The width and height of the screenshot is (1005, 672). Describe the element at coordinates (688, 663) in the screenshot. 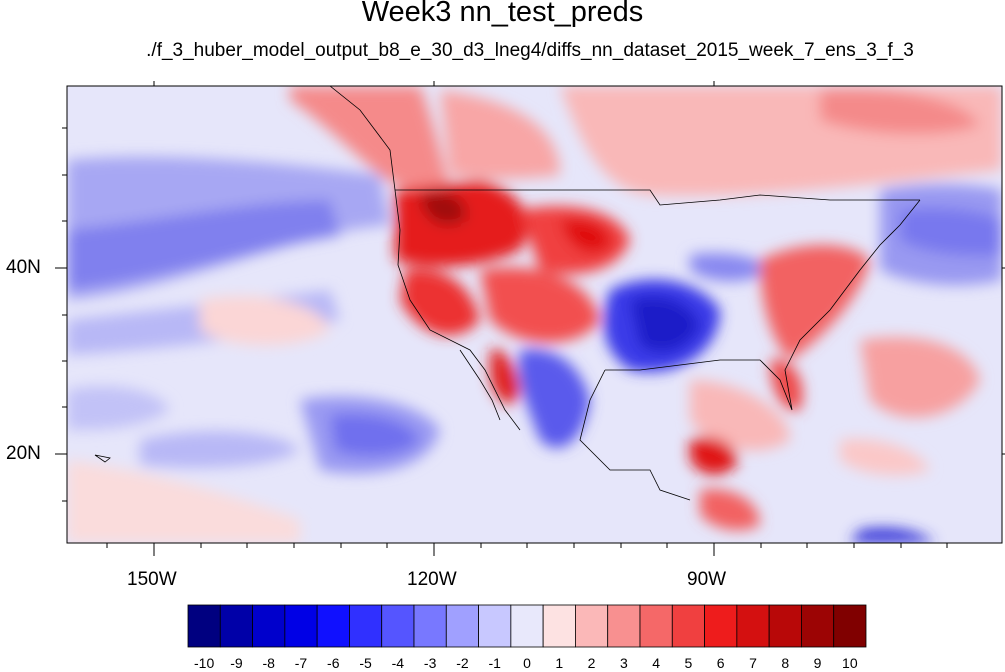

I see `colorbar-tick-label: 5` at that location.